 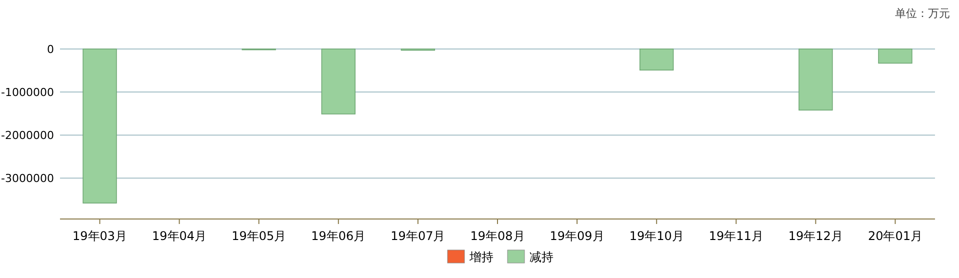 I want to click on y-tick-label: 0, so click(x=50, y=49).